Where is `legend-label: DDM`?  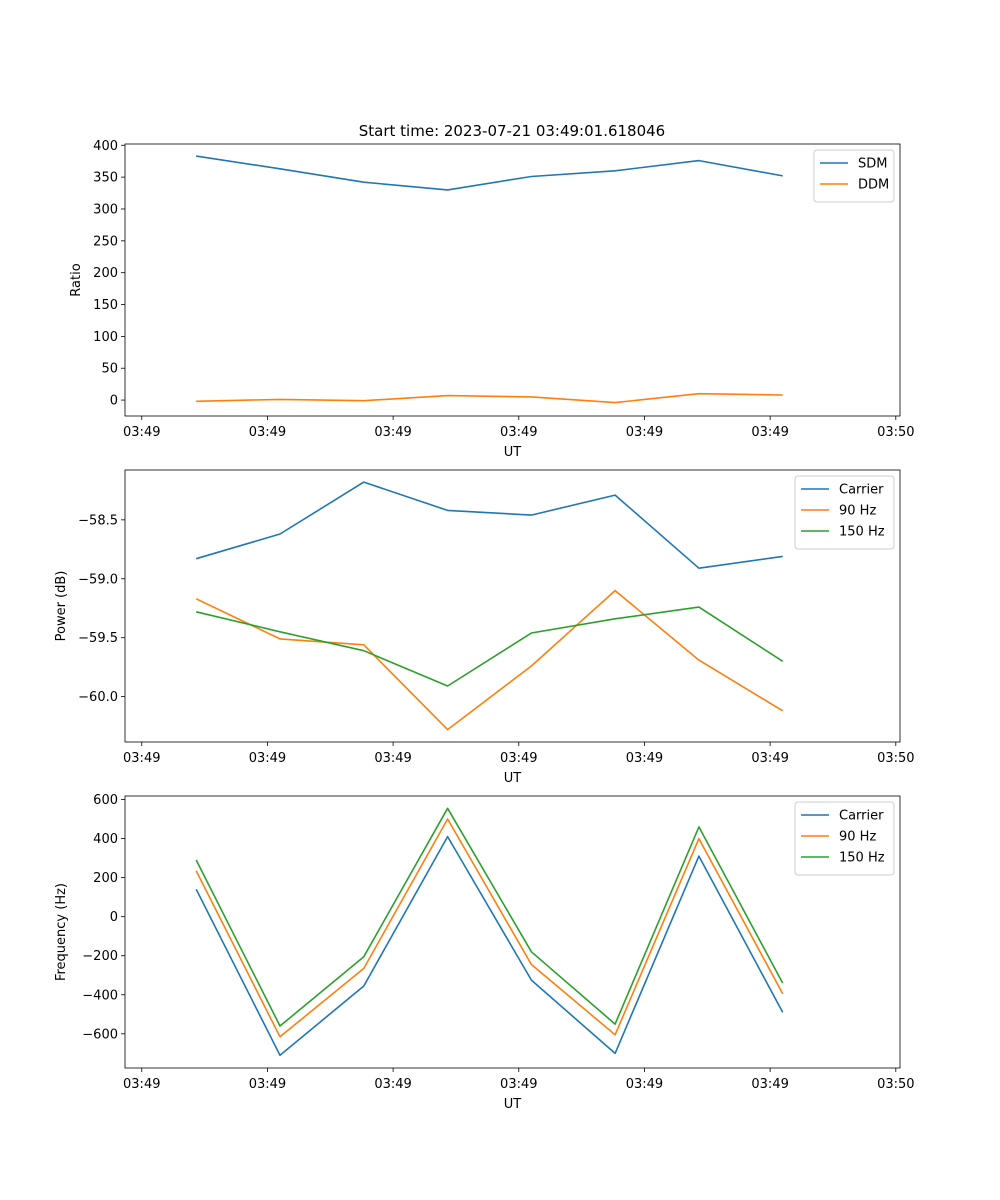
legend-label: DDM is located at coordinates (873, 185).